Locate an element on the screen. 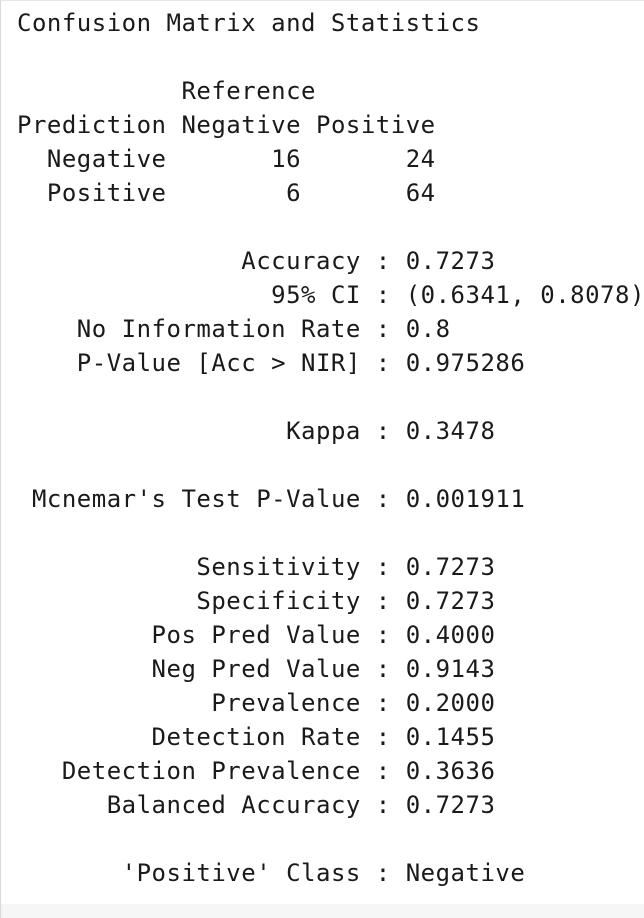  kappa-row-value: 0.3478 is located at coordinates (450, 431).